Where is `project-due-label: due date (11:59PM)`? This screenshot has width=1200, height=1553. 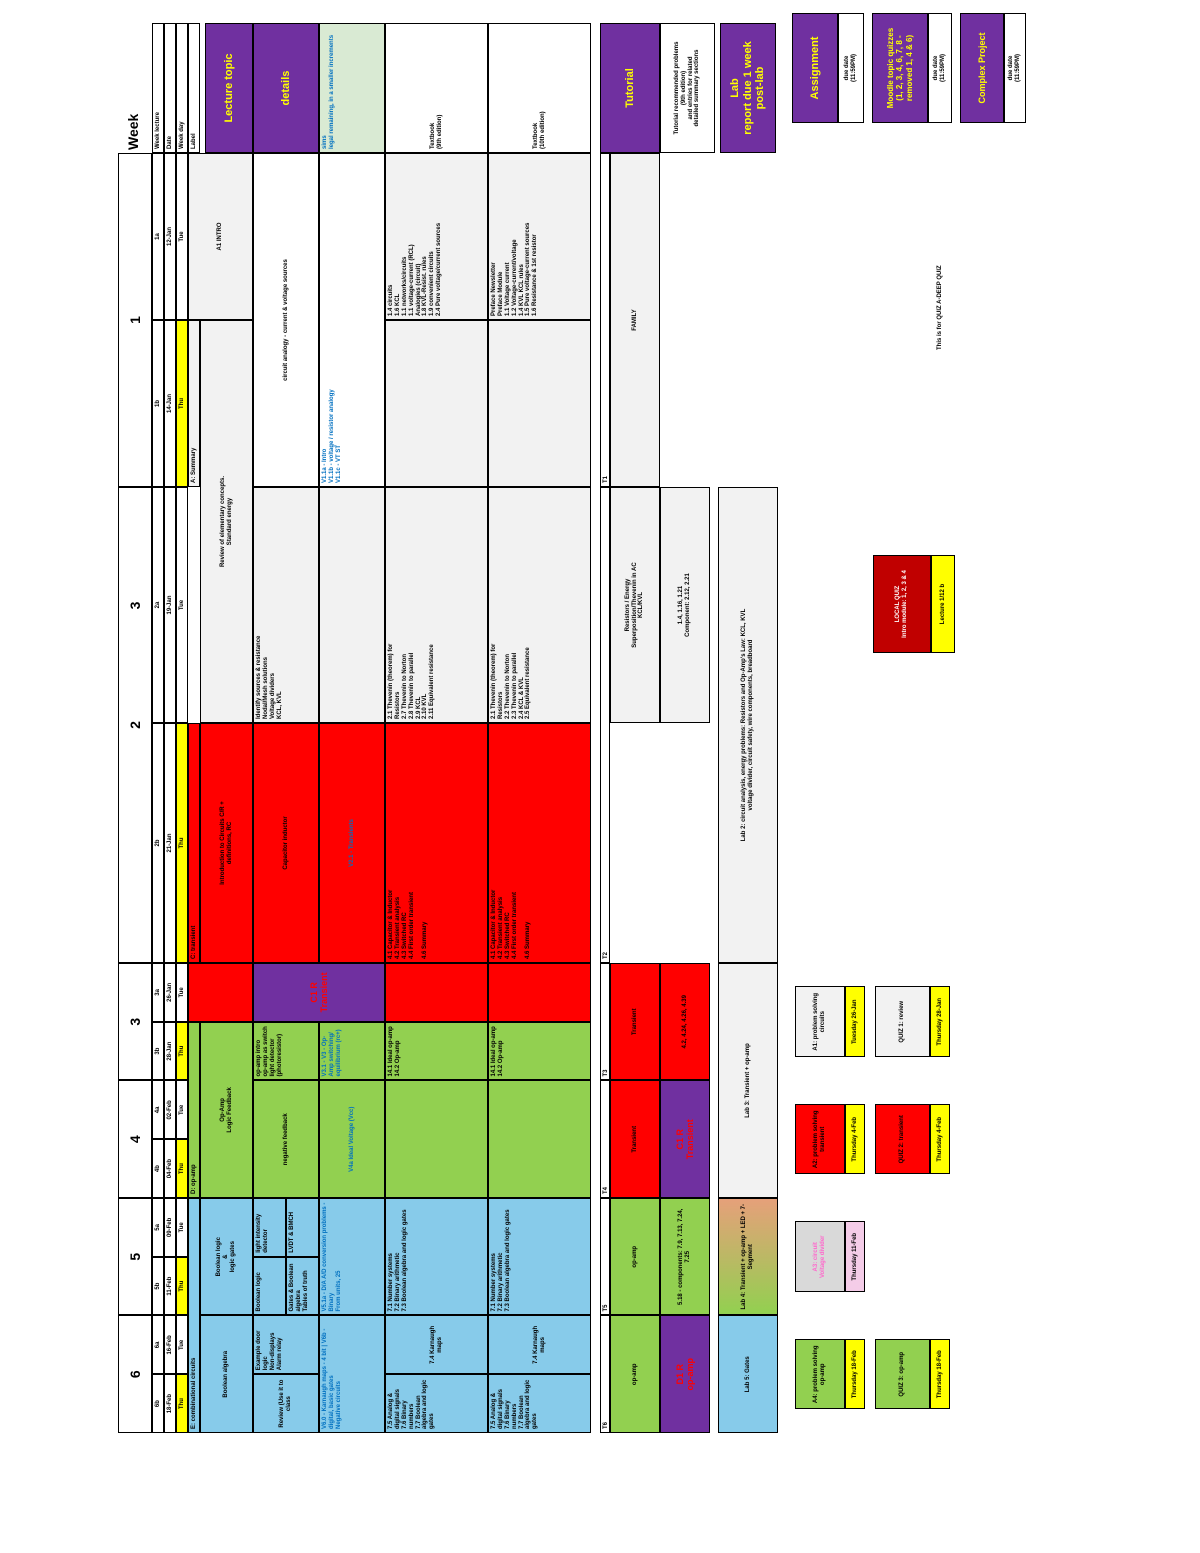
project-due-label: due date (11:59PM) is located at coordinates (1015, 68).